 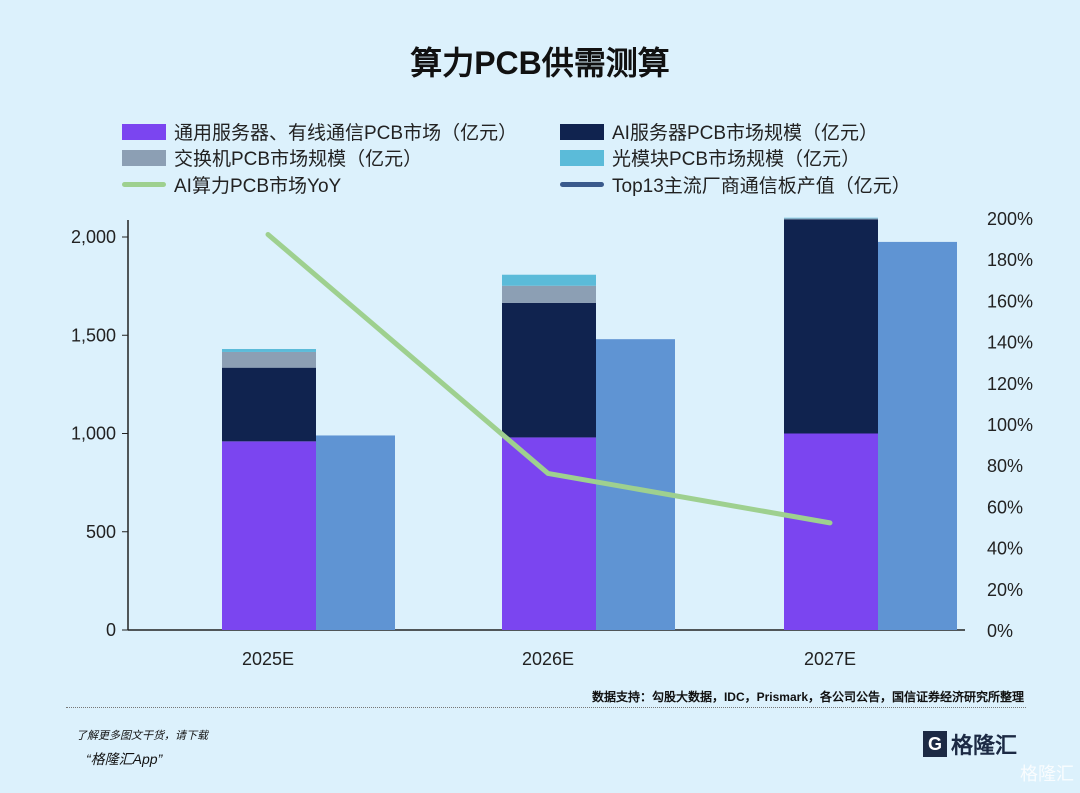 What do you see at coordinates (745, 133) in the screenshot?
I see `legend-label: AI服务器PCB市场规模（亿元）` at bounding box center [745, 133].